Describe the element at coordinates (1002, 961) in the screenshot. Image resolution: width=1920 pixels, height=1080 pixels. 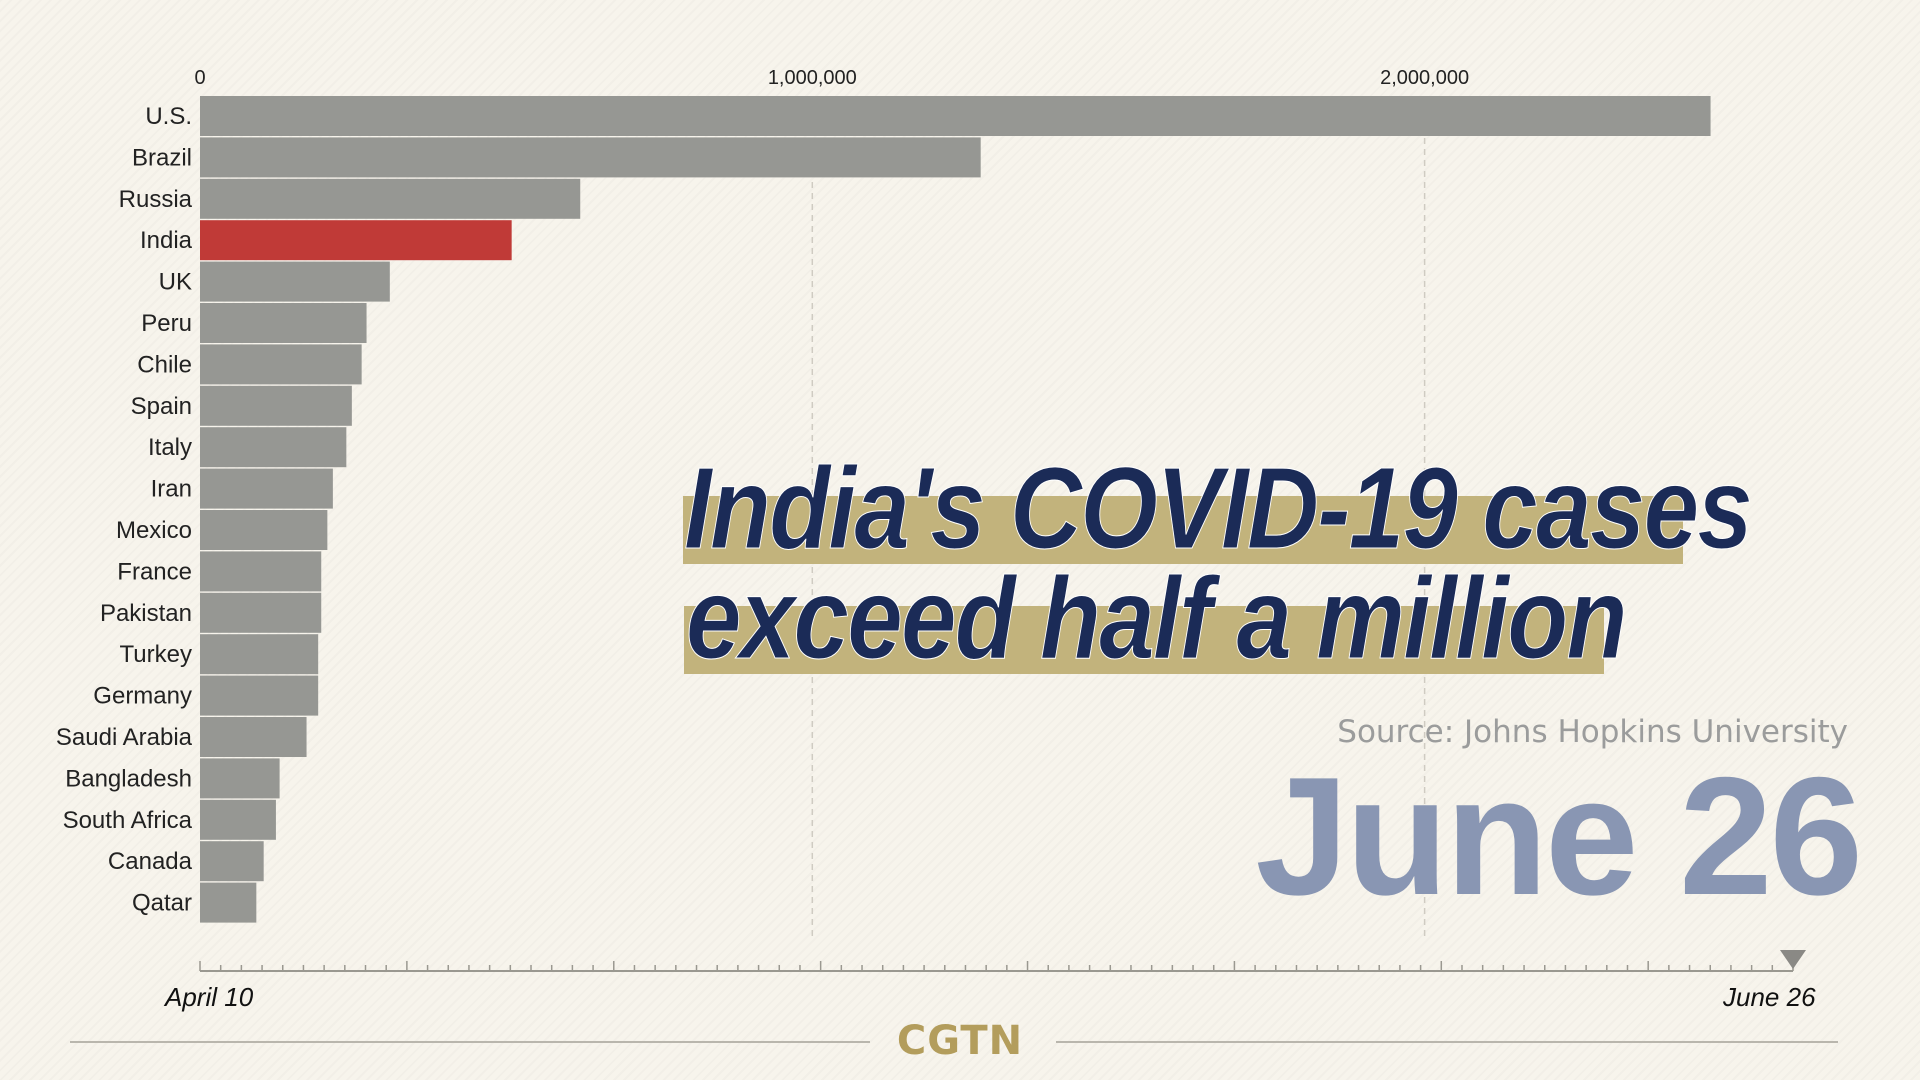
I see `timeline` at that location.